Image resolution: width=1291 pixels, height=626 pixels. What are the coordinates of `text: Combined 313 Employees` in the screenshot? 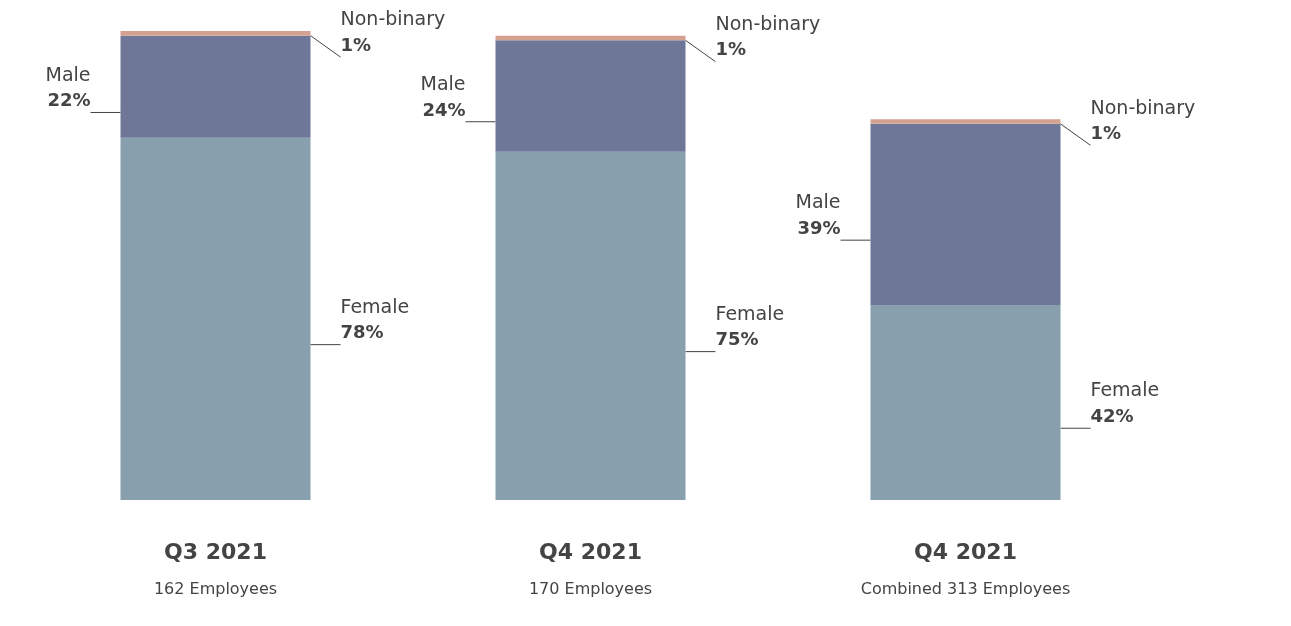 It's located at (965, 588).